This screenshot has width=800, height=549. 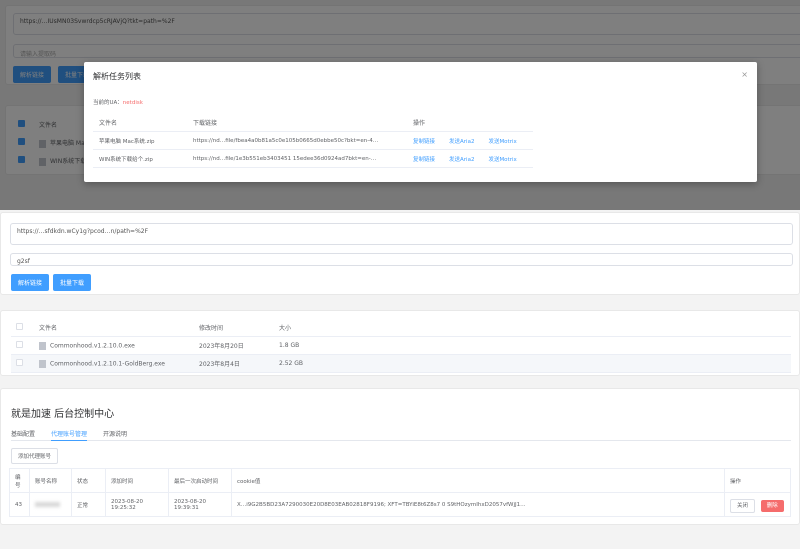 What do you see at coordinates (126, 159) in the screenshot?
I see `task-file-name: WIN系统下载给个.zip` at bounding box center [126, 159].